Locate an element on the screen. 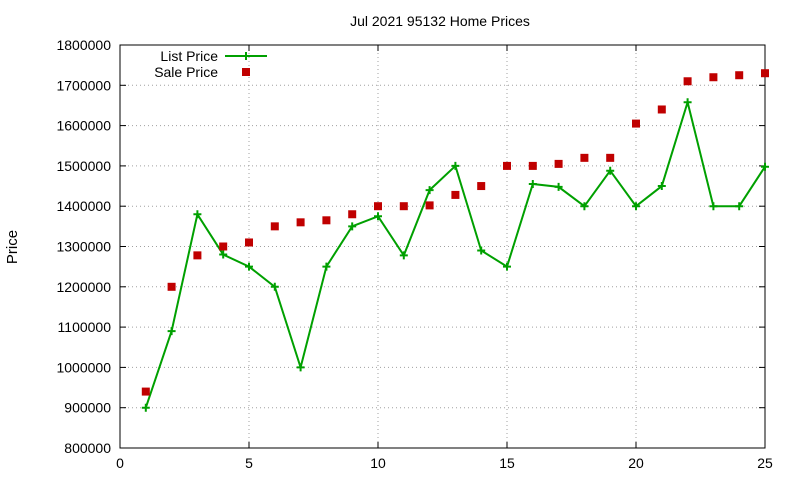  legend-marker-sale-price is located at coordinates (246, 72).